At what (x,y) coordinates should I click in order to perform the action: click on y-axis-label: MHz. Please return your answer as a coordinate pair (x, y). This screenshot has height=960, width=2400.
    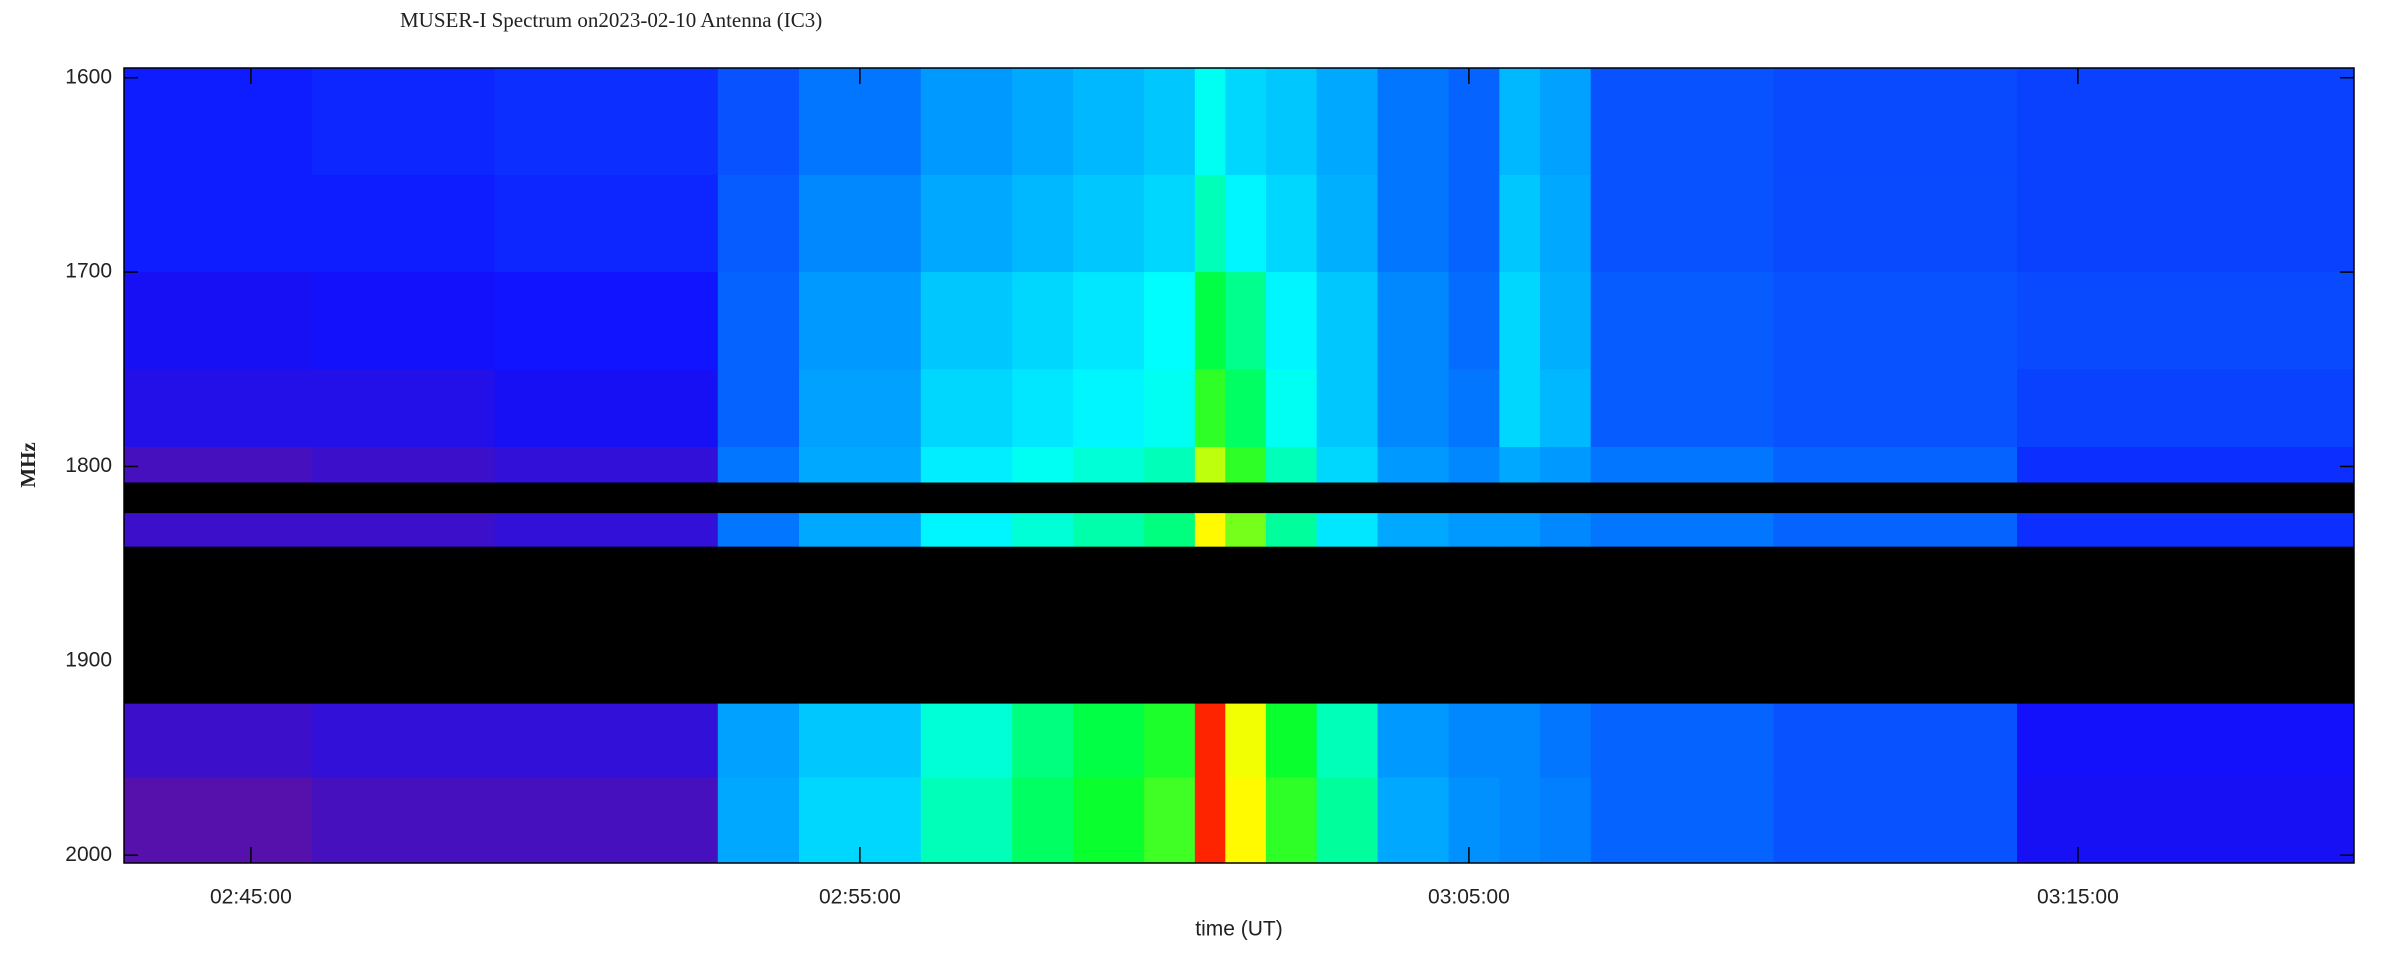
    Looking at the image, I should click on (28, 464).